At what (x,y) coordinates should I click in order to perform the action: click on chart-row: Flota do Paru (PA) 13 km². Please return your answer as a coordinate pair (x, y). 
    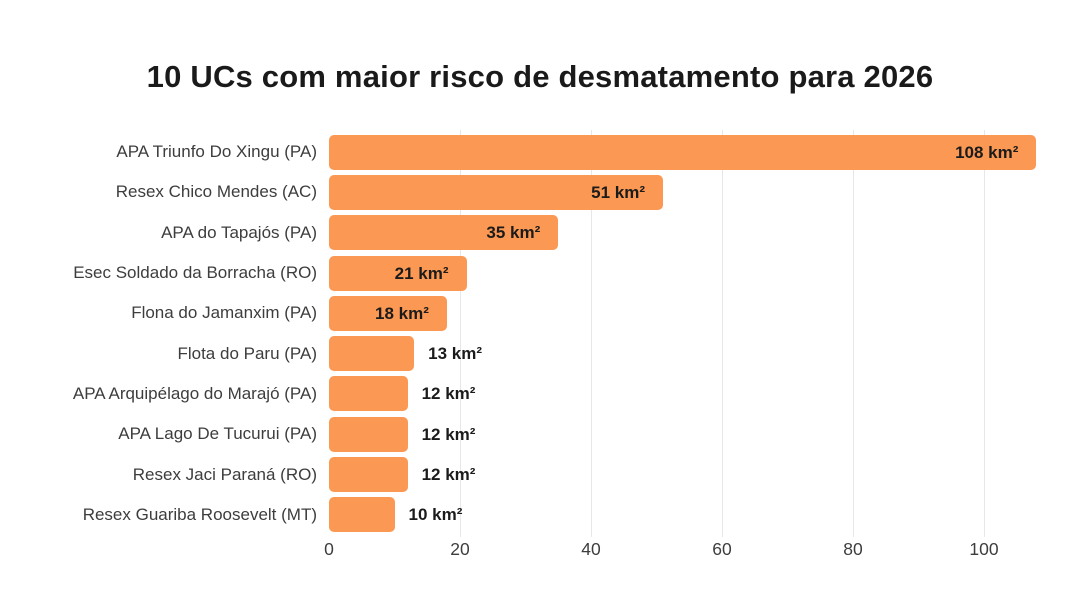
    Looking at the image, I should click on (540, 353).